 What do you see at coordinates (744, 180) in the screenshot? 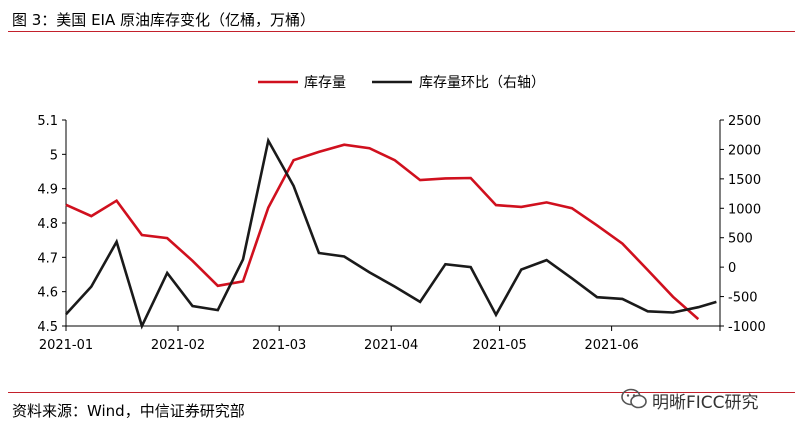
I see `y-right-tick-label: 1500` at bounding box center [744, 180].